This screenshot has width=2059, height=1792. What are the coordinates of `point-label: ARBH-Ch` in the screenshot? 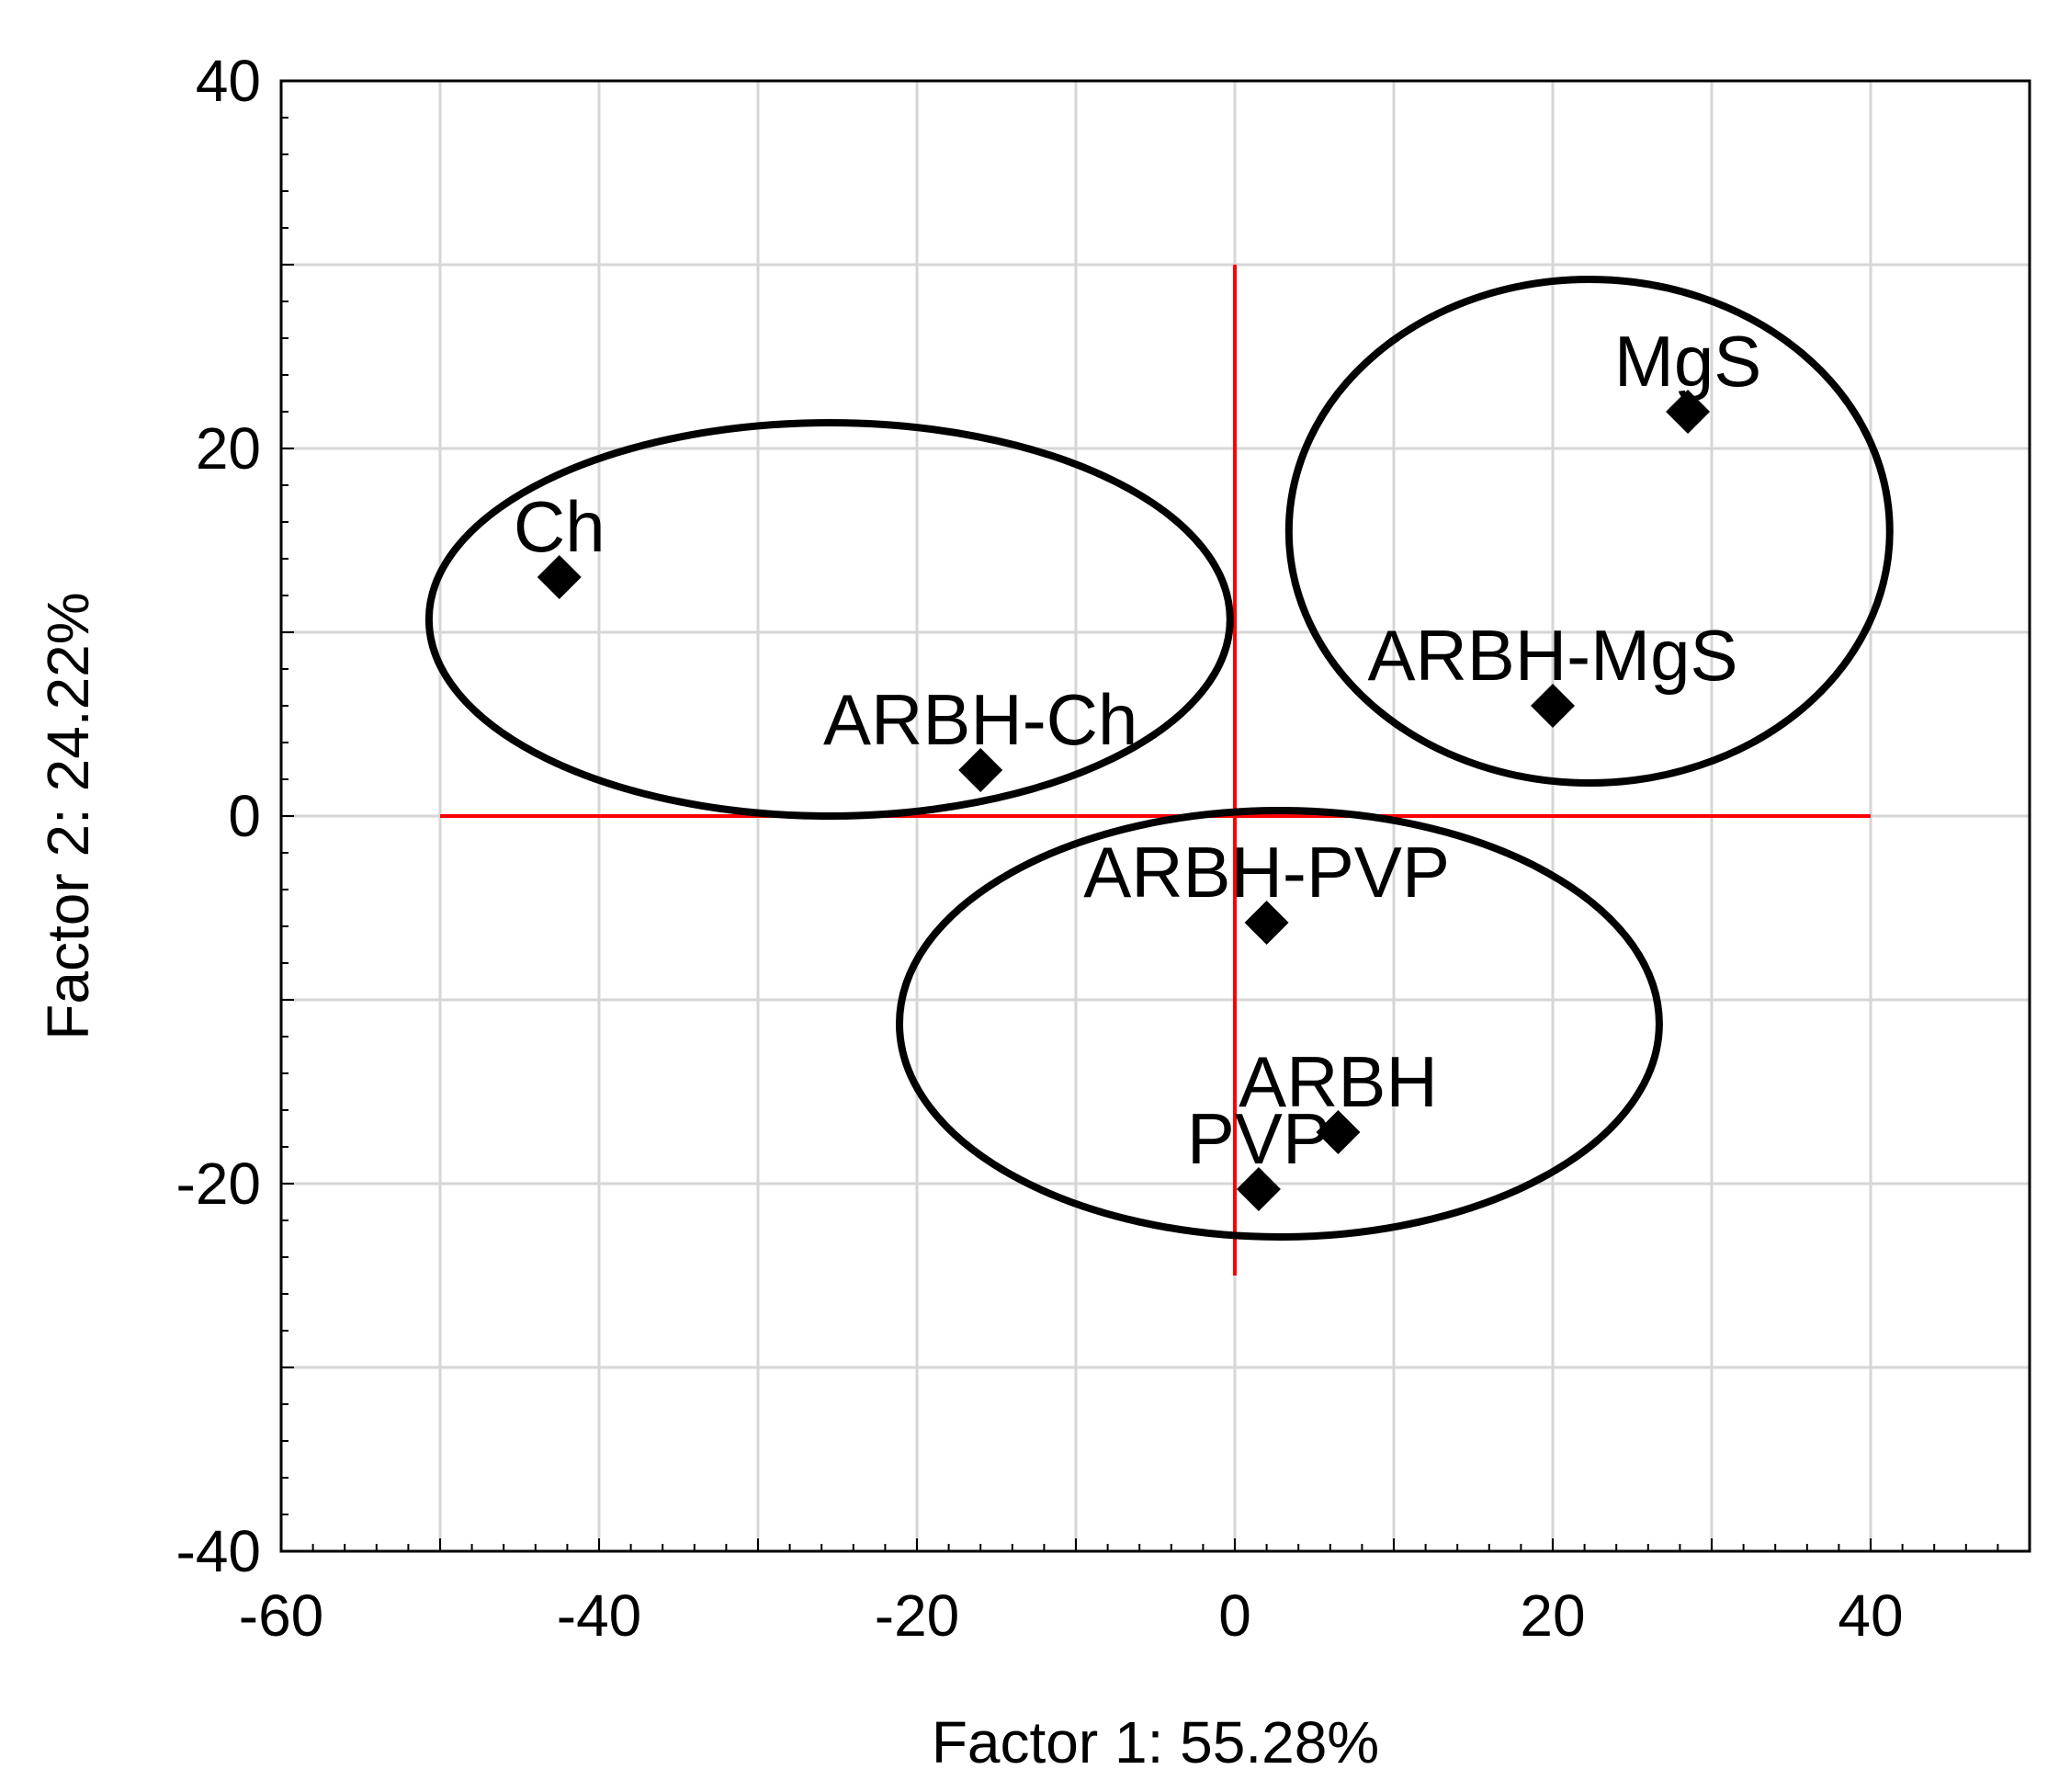 It's located at (980, 719).